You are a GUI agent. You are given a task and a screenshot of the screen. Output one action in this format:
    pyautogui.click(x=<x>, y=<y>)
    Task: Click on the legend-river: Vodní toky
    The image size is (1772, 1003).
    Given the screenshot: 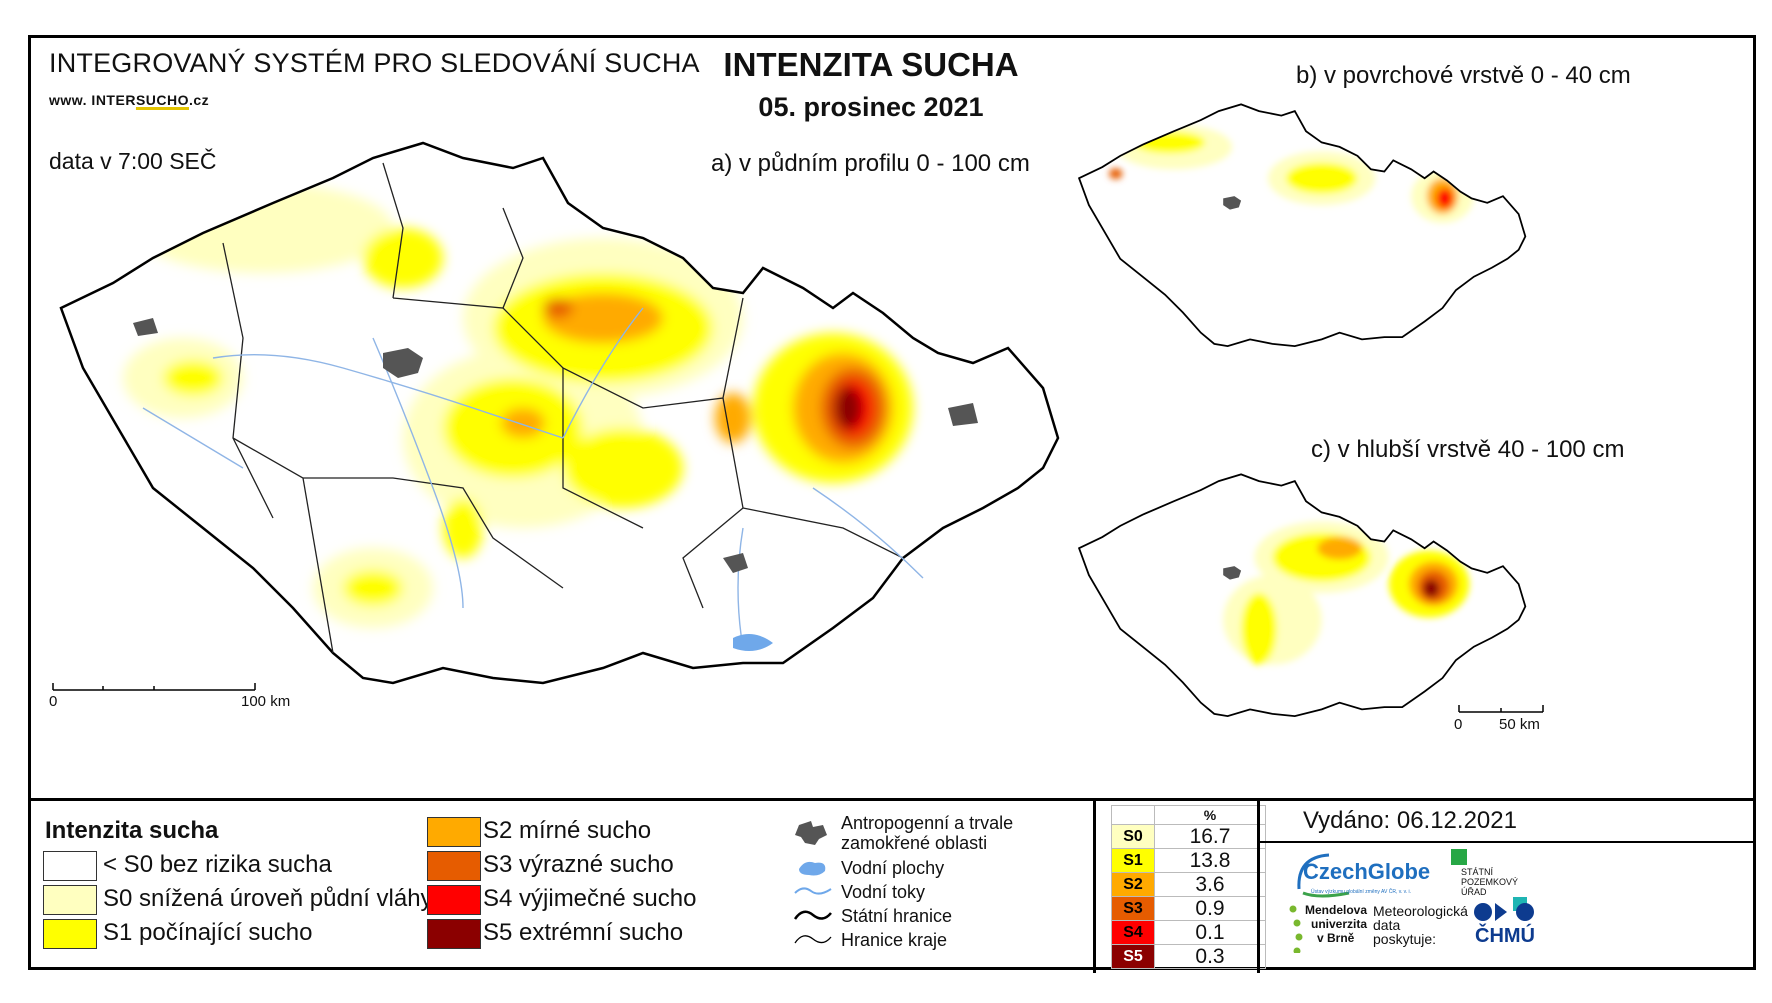 What is the action you would take?
    pyautogui.click(x=883, y=892)
    